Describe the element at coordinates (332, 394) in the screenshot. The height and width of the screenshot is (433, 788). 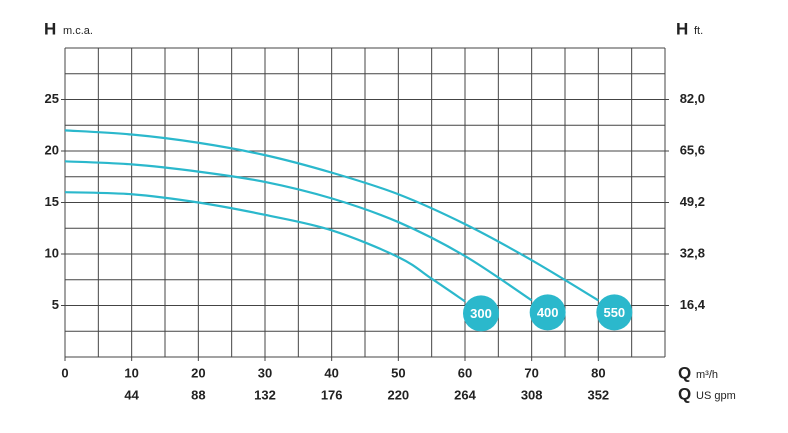
I see `x2-tick-label: 176` at that location.